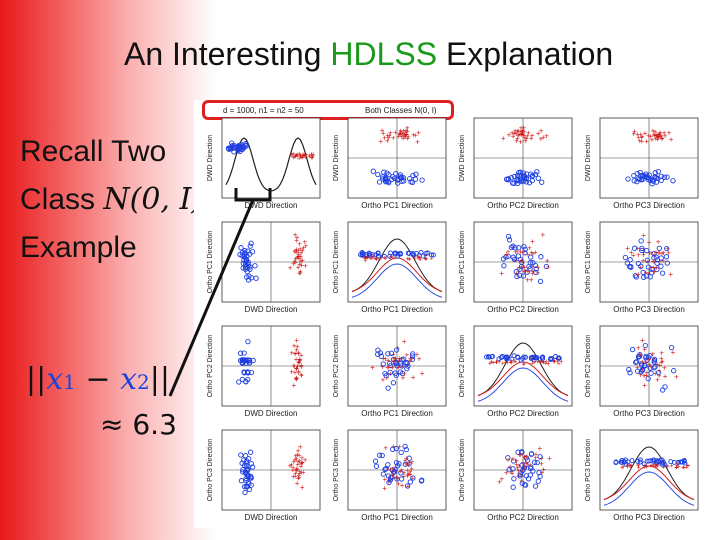  What do you see at coordinates (271, 413) in the screenshot?
I see `panel-x-label: DWD Direction` at bounding box center [271, 413].